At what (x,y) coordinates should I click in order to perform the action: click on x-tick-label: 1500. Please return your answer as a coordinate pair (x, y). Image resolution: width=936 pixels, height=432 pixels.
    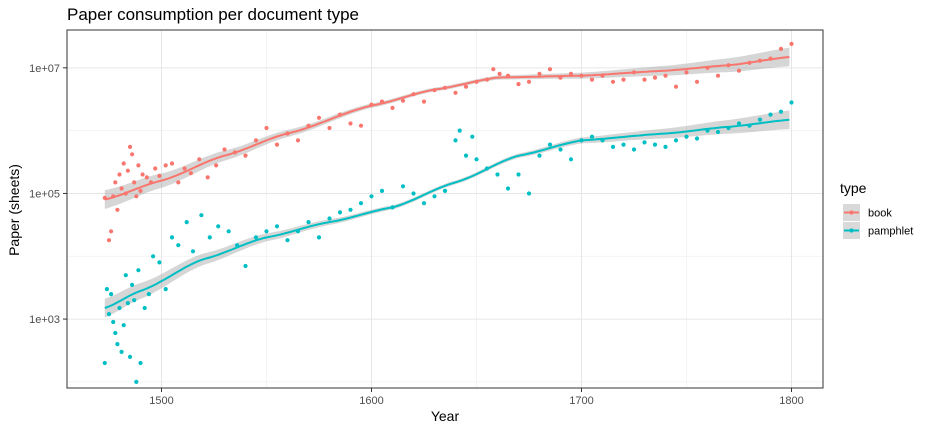
    Looking at the image, I should click on (161, 401).